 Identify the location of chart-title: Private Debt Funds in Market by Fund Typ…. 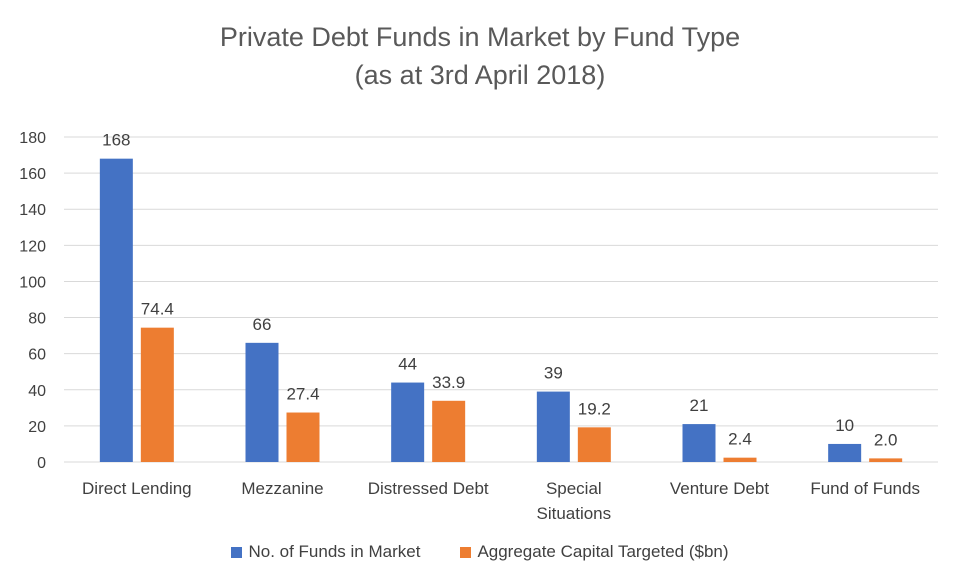
(480, 56).